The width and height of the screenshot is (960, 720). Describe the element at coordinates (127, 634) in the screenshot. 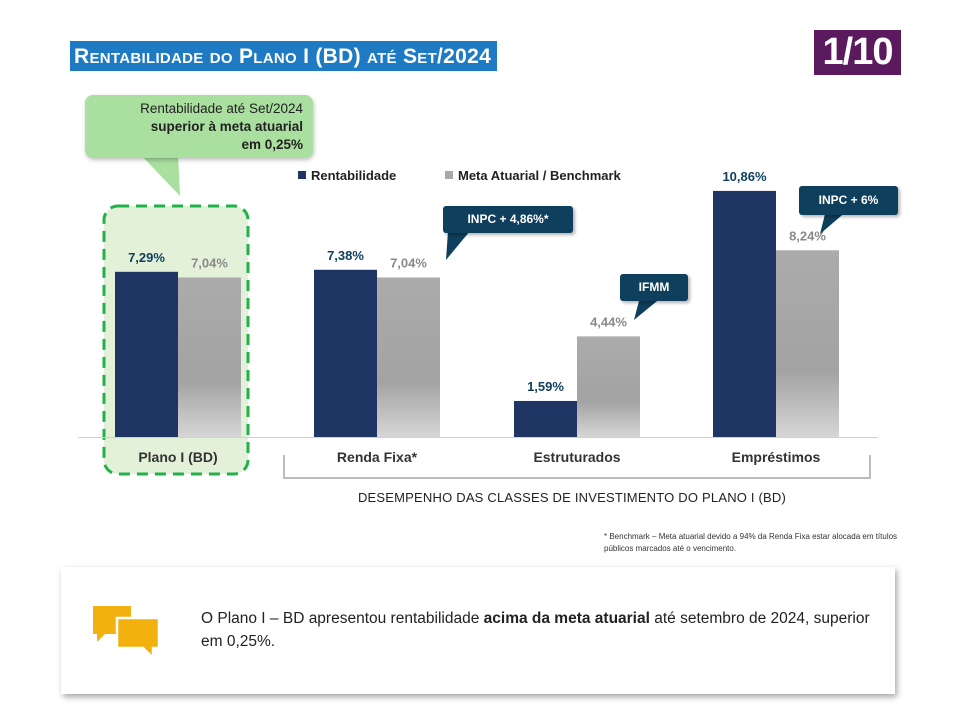

I see `chat-bubbles-icon` at that location.